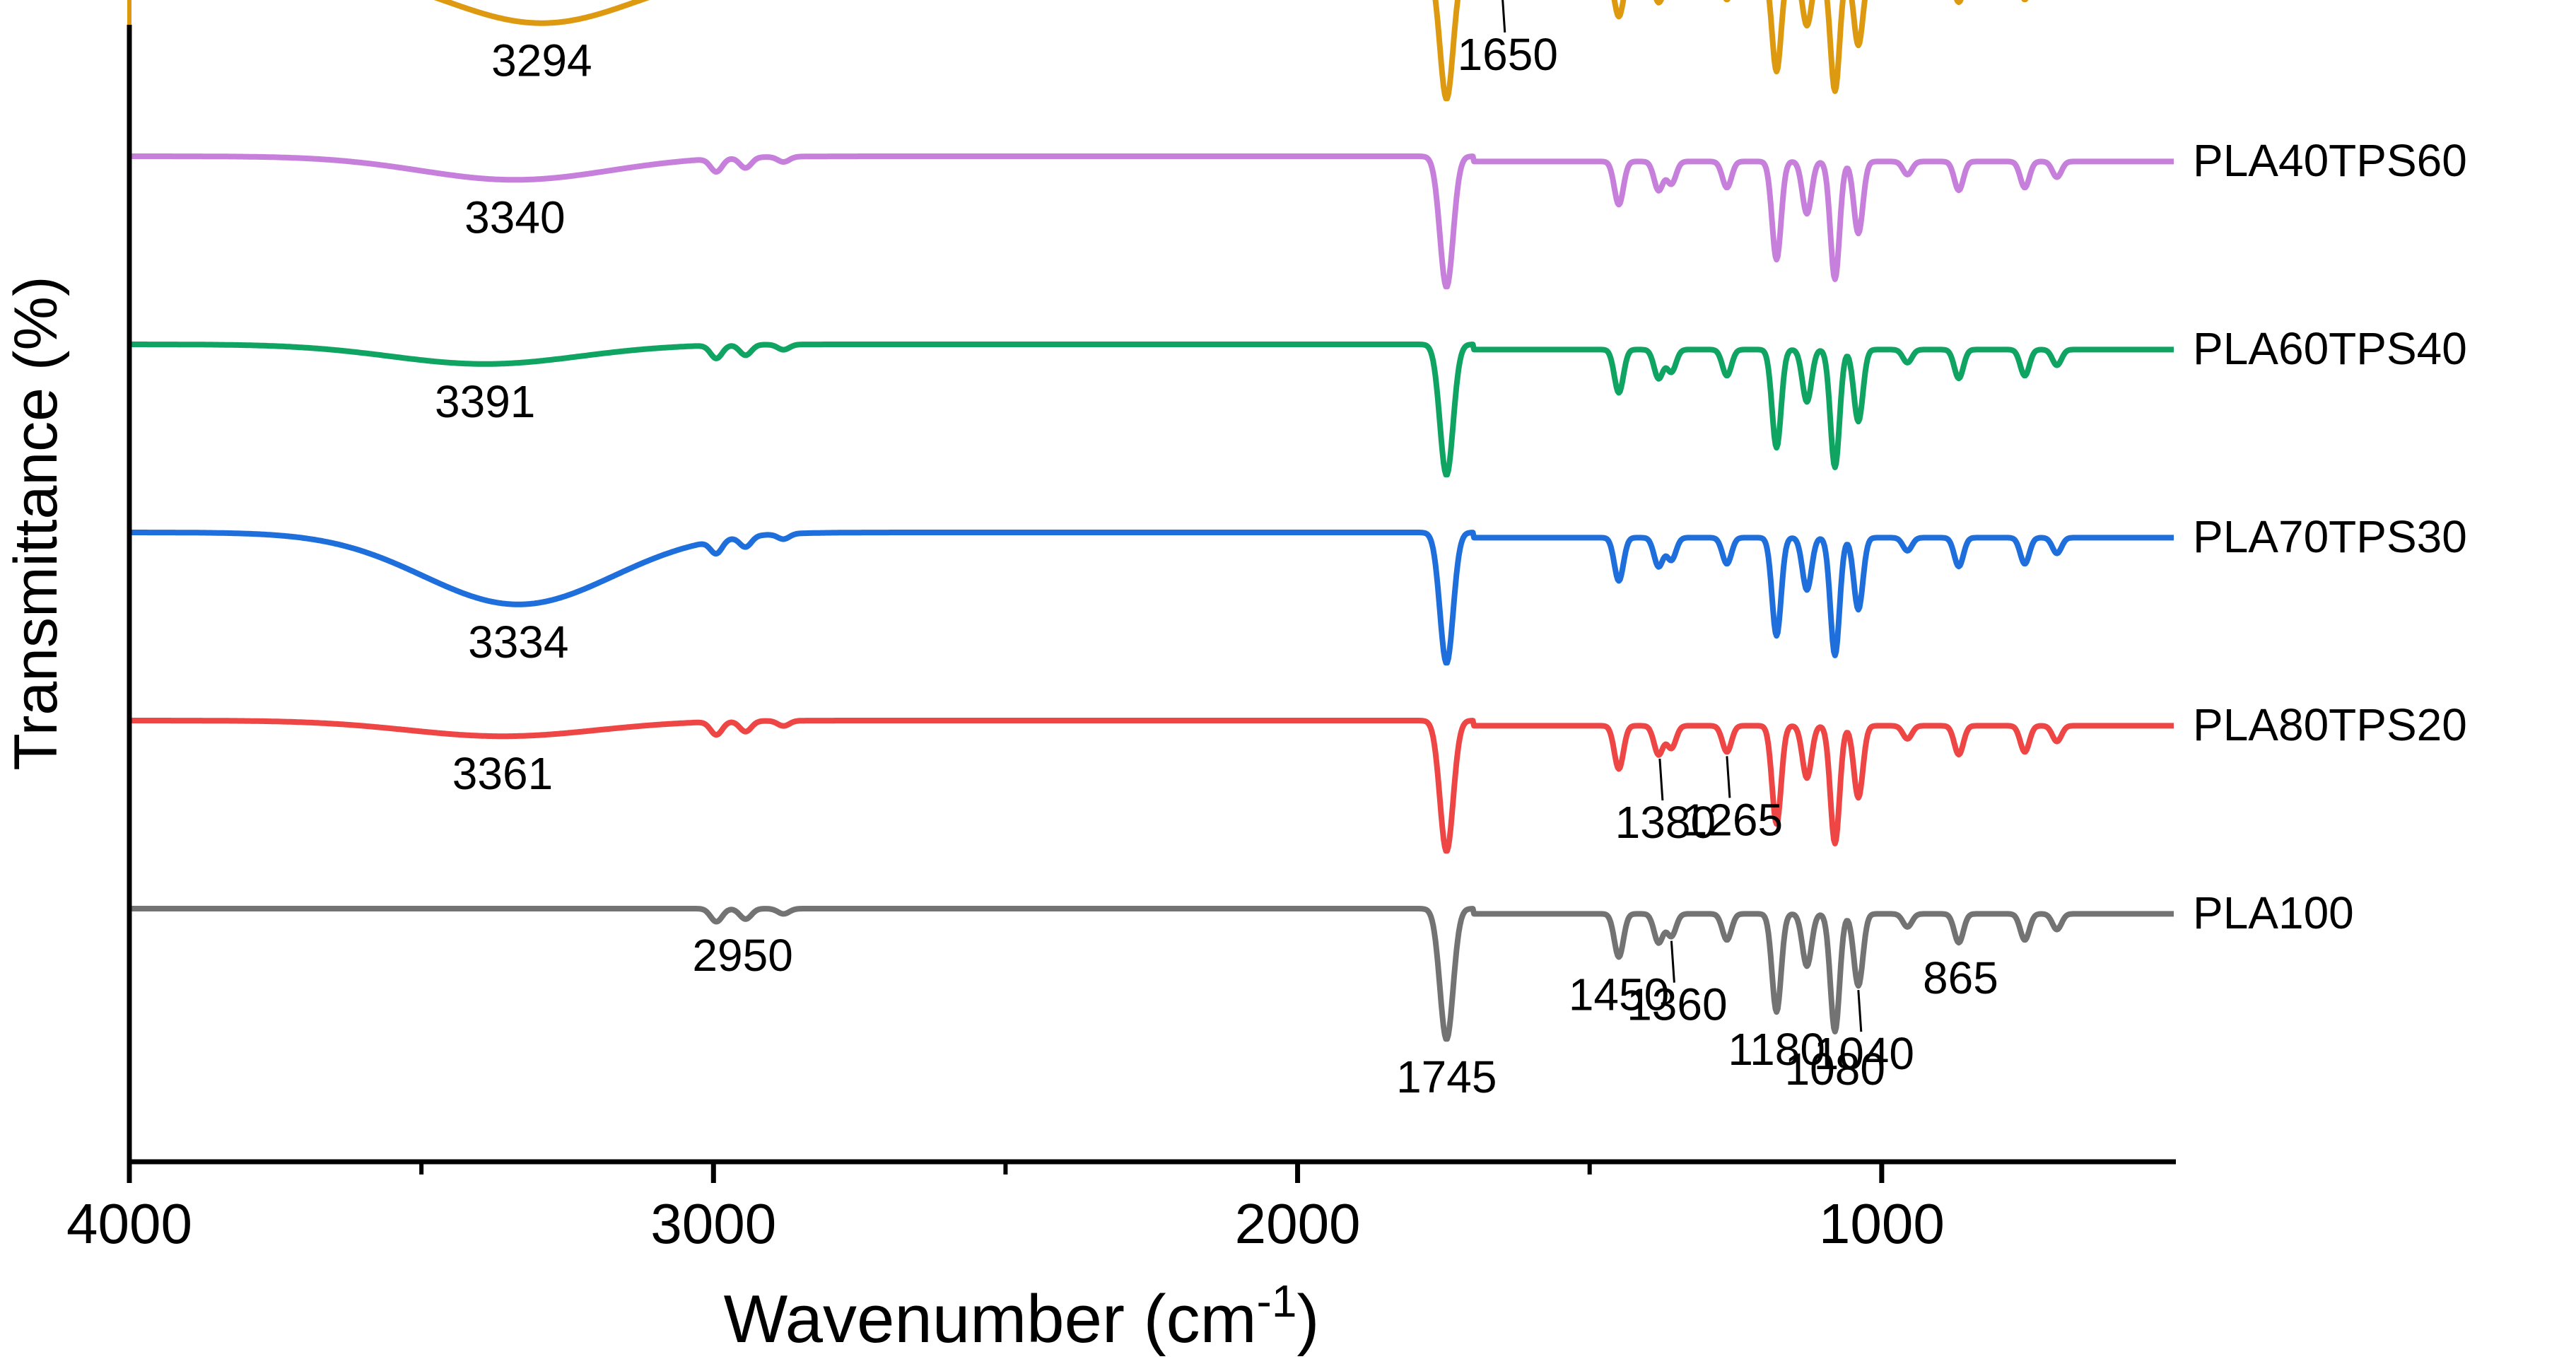 Image resolution: width=2576 pixels, height=1364 pixels. Describe the element at coordinates (1777, 1049) in the screenshot. I see `annotation-1180: 1180` at that location.